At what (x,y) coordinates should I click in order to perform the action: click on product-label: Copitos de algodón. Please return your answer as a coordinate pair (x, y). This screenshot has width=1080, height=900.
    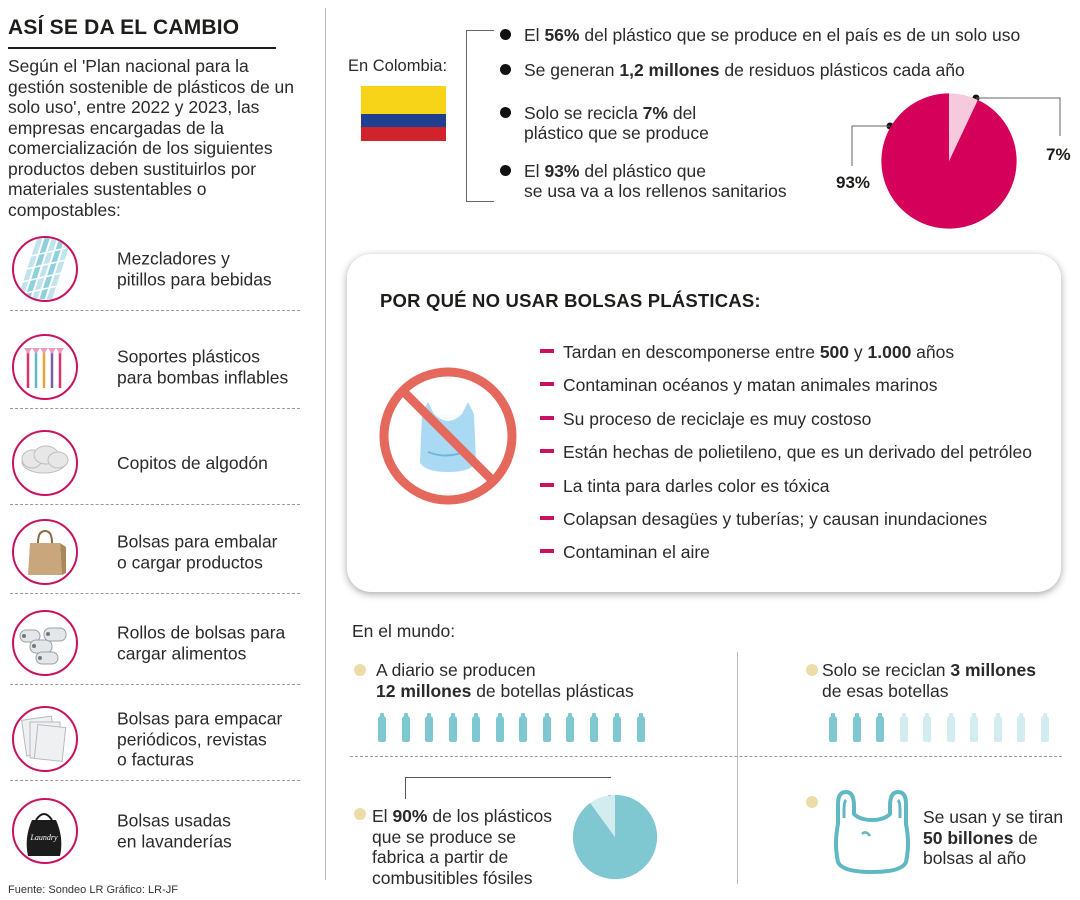
    Looking at the image, I should click on (192, 462).